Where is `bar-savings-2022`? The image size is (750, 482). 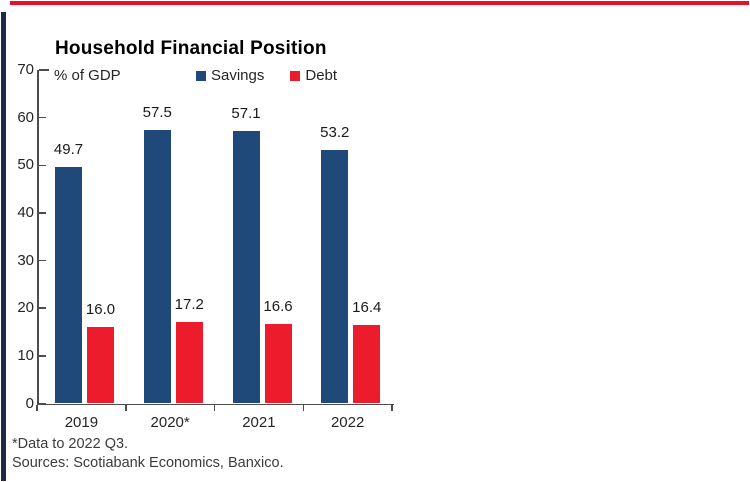 bar-savings-2022 is located at coordinates (335, 277).